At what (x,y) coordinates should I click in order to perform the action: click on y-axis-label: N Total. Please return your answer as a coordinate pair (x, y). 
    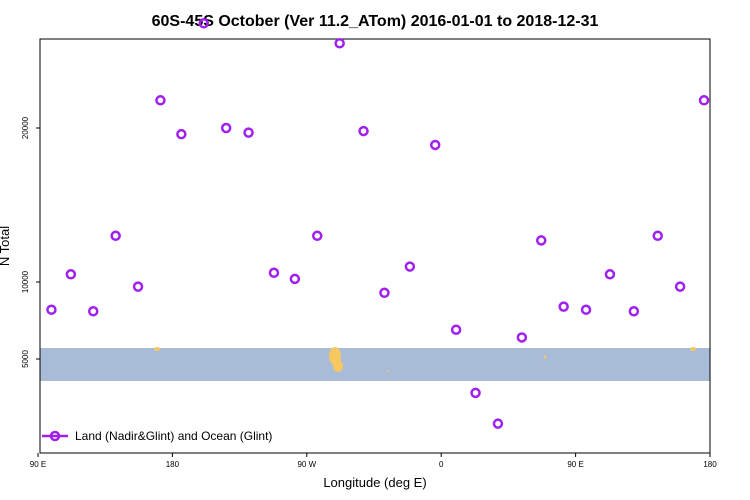
    Looking at the image, I should click on (6, 246).